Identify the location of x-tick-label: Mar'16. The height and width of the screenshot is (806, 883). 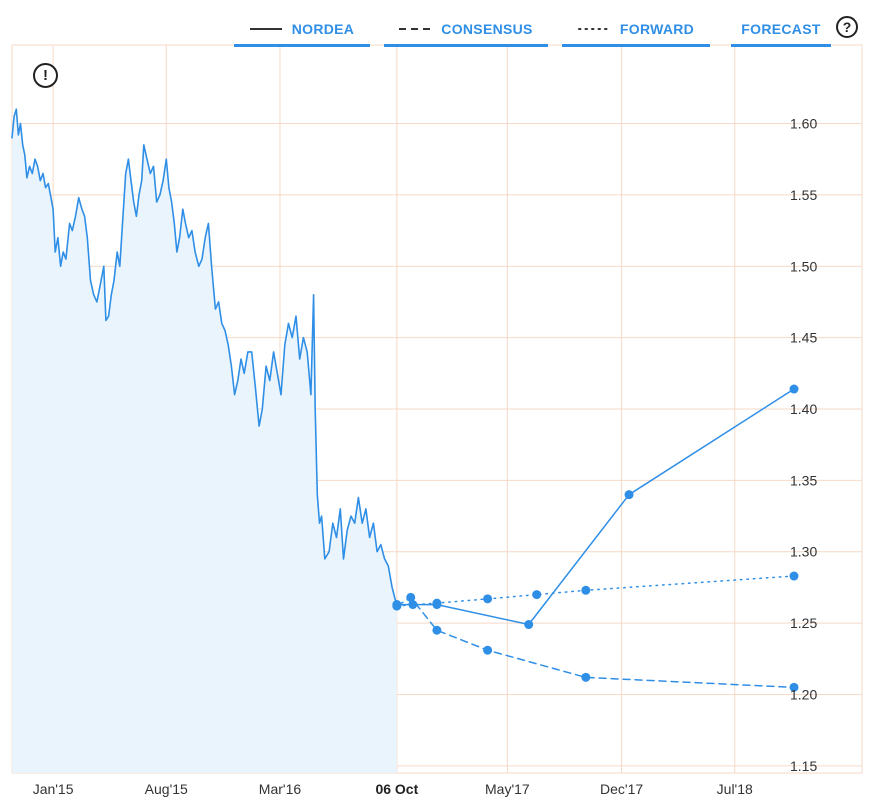
(280, 789).